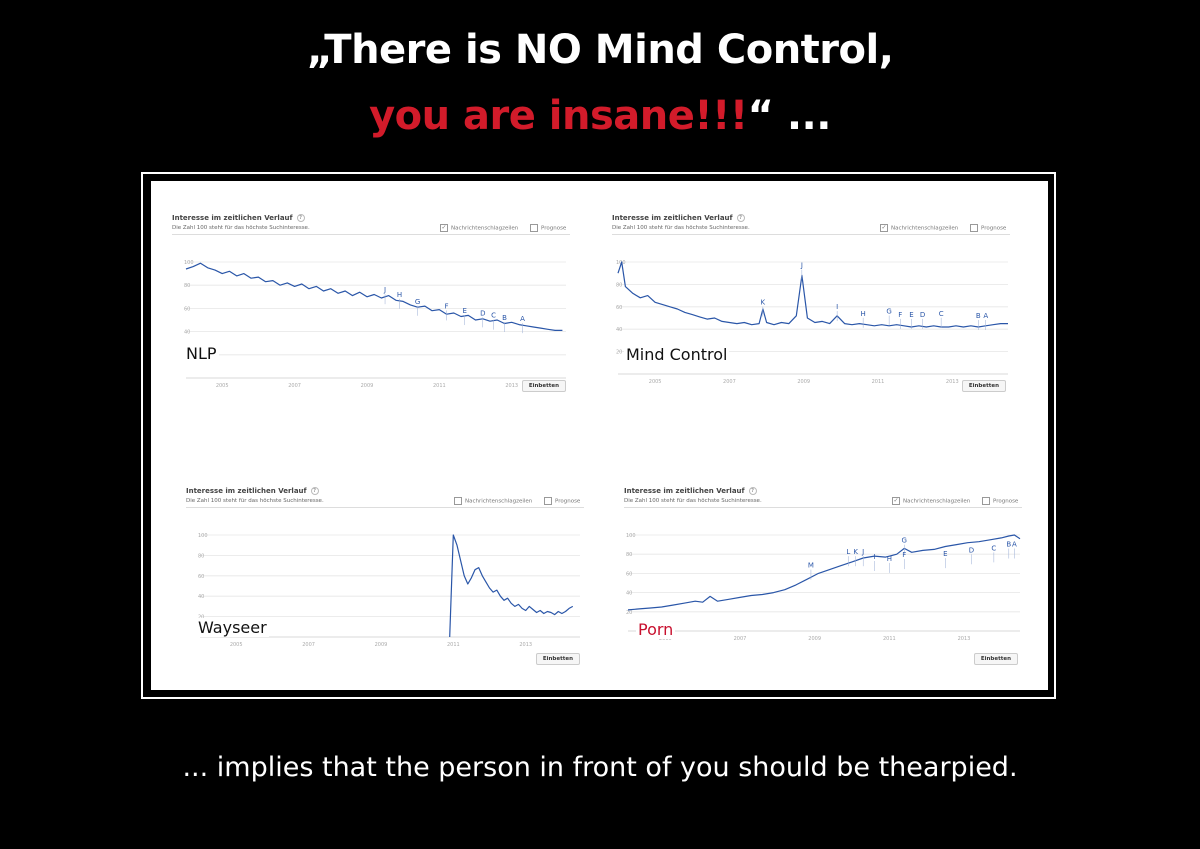 The height and width of the screenshot is (849, 1200). I want to click on forecast-label: Prognose, so click(554, 228).